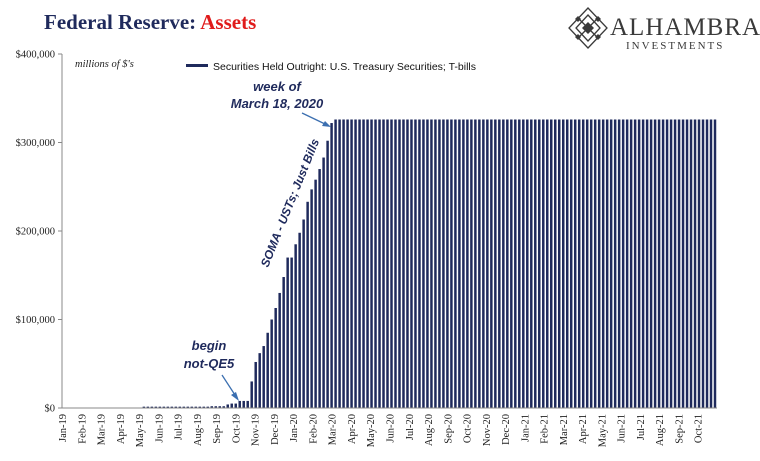 Image resolution: width=760 pixels, height=461 pixels. I want to click on y-tick-label: $0, so click(50, 409).